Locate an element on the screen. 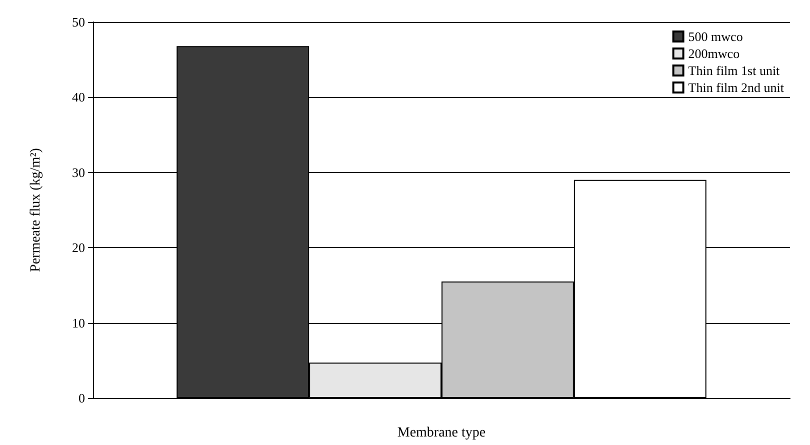 The width and height of the screenshot is (810, 445). legend-label: 200mwco is located at coordinates (714, 53).